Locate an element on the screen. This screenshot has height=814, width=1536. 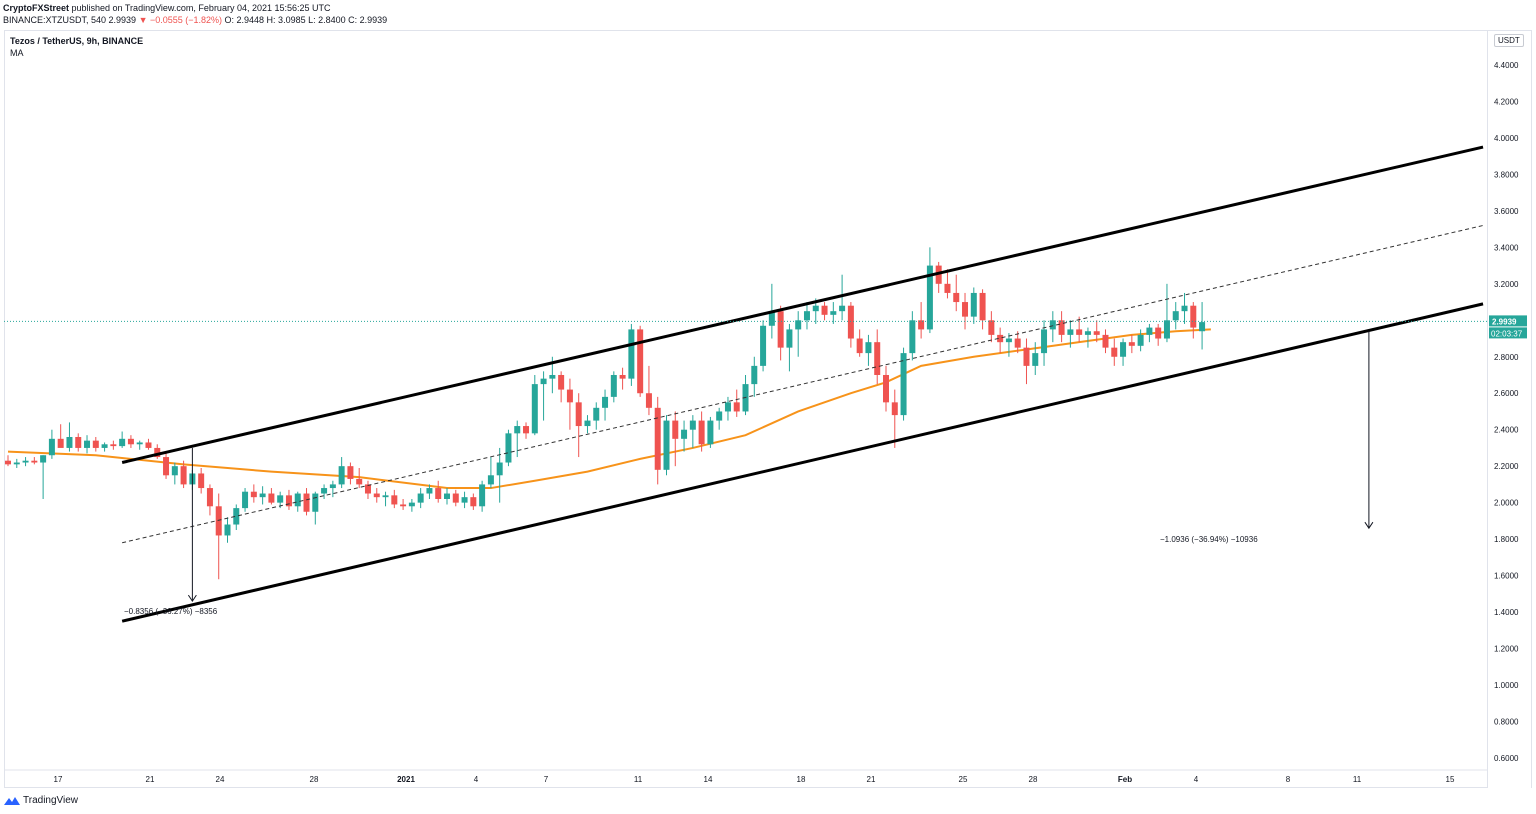
tradingview-logo: TradingView is located at coordinates (41, 800).